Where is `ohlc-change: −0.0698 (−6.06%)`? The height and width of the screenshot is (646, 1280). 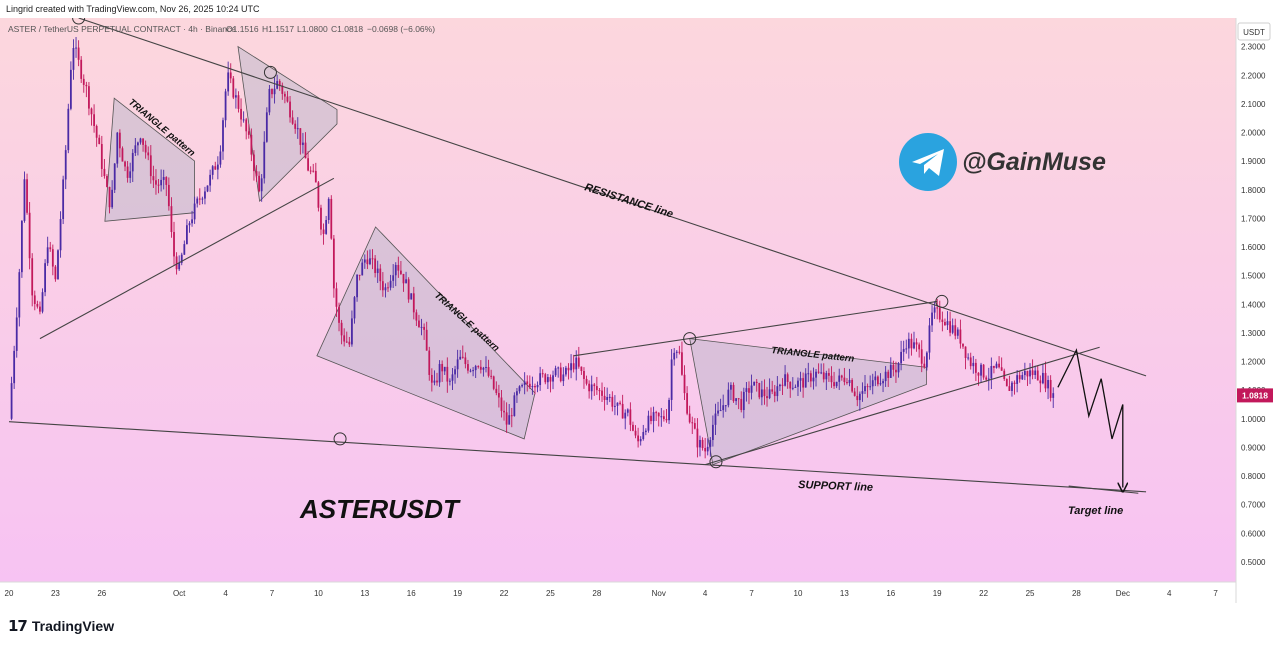
ohlc-change: −0.0698 (−6.06%) is located at coordinates (401, 29).